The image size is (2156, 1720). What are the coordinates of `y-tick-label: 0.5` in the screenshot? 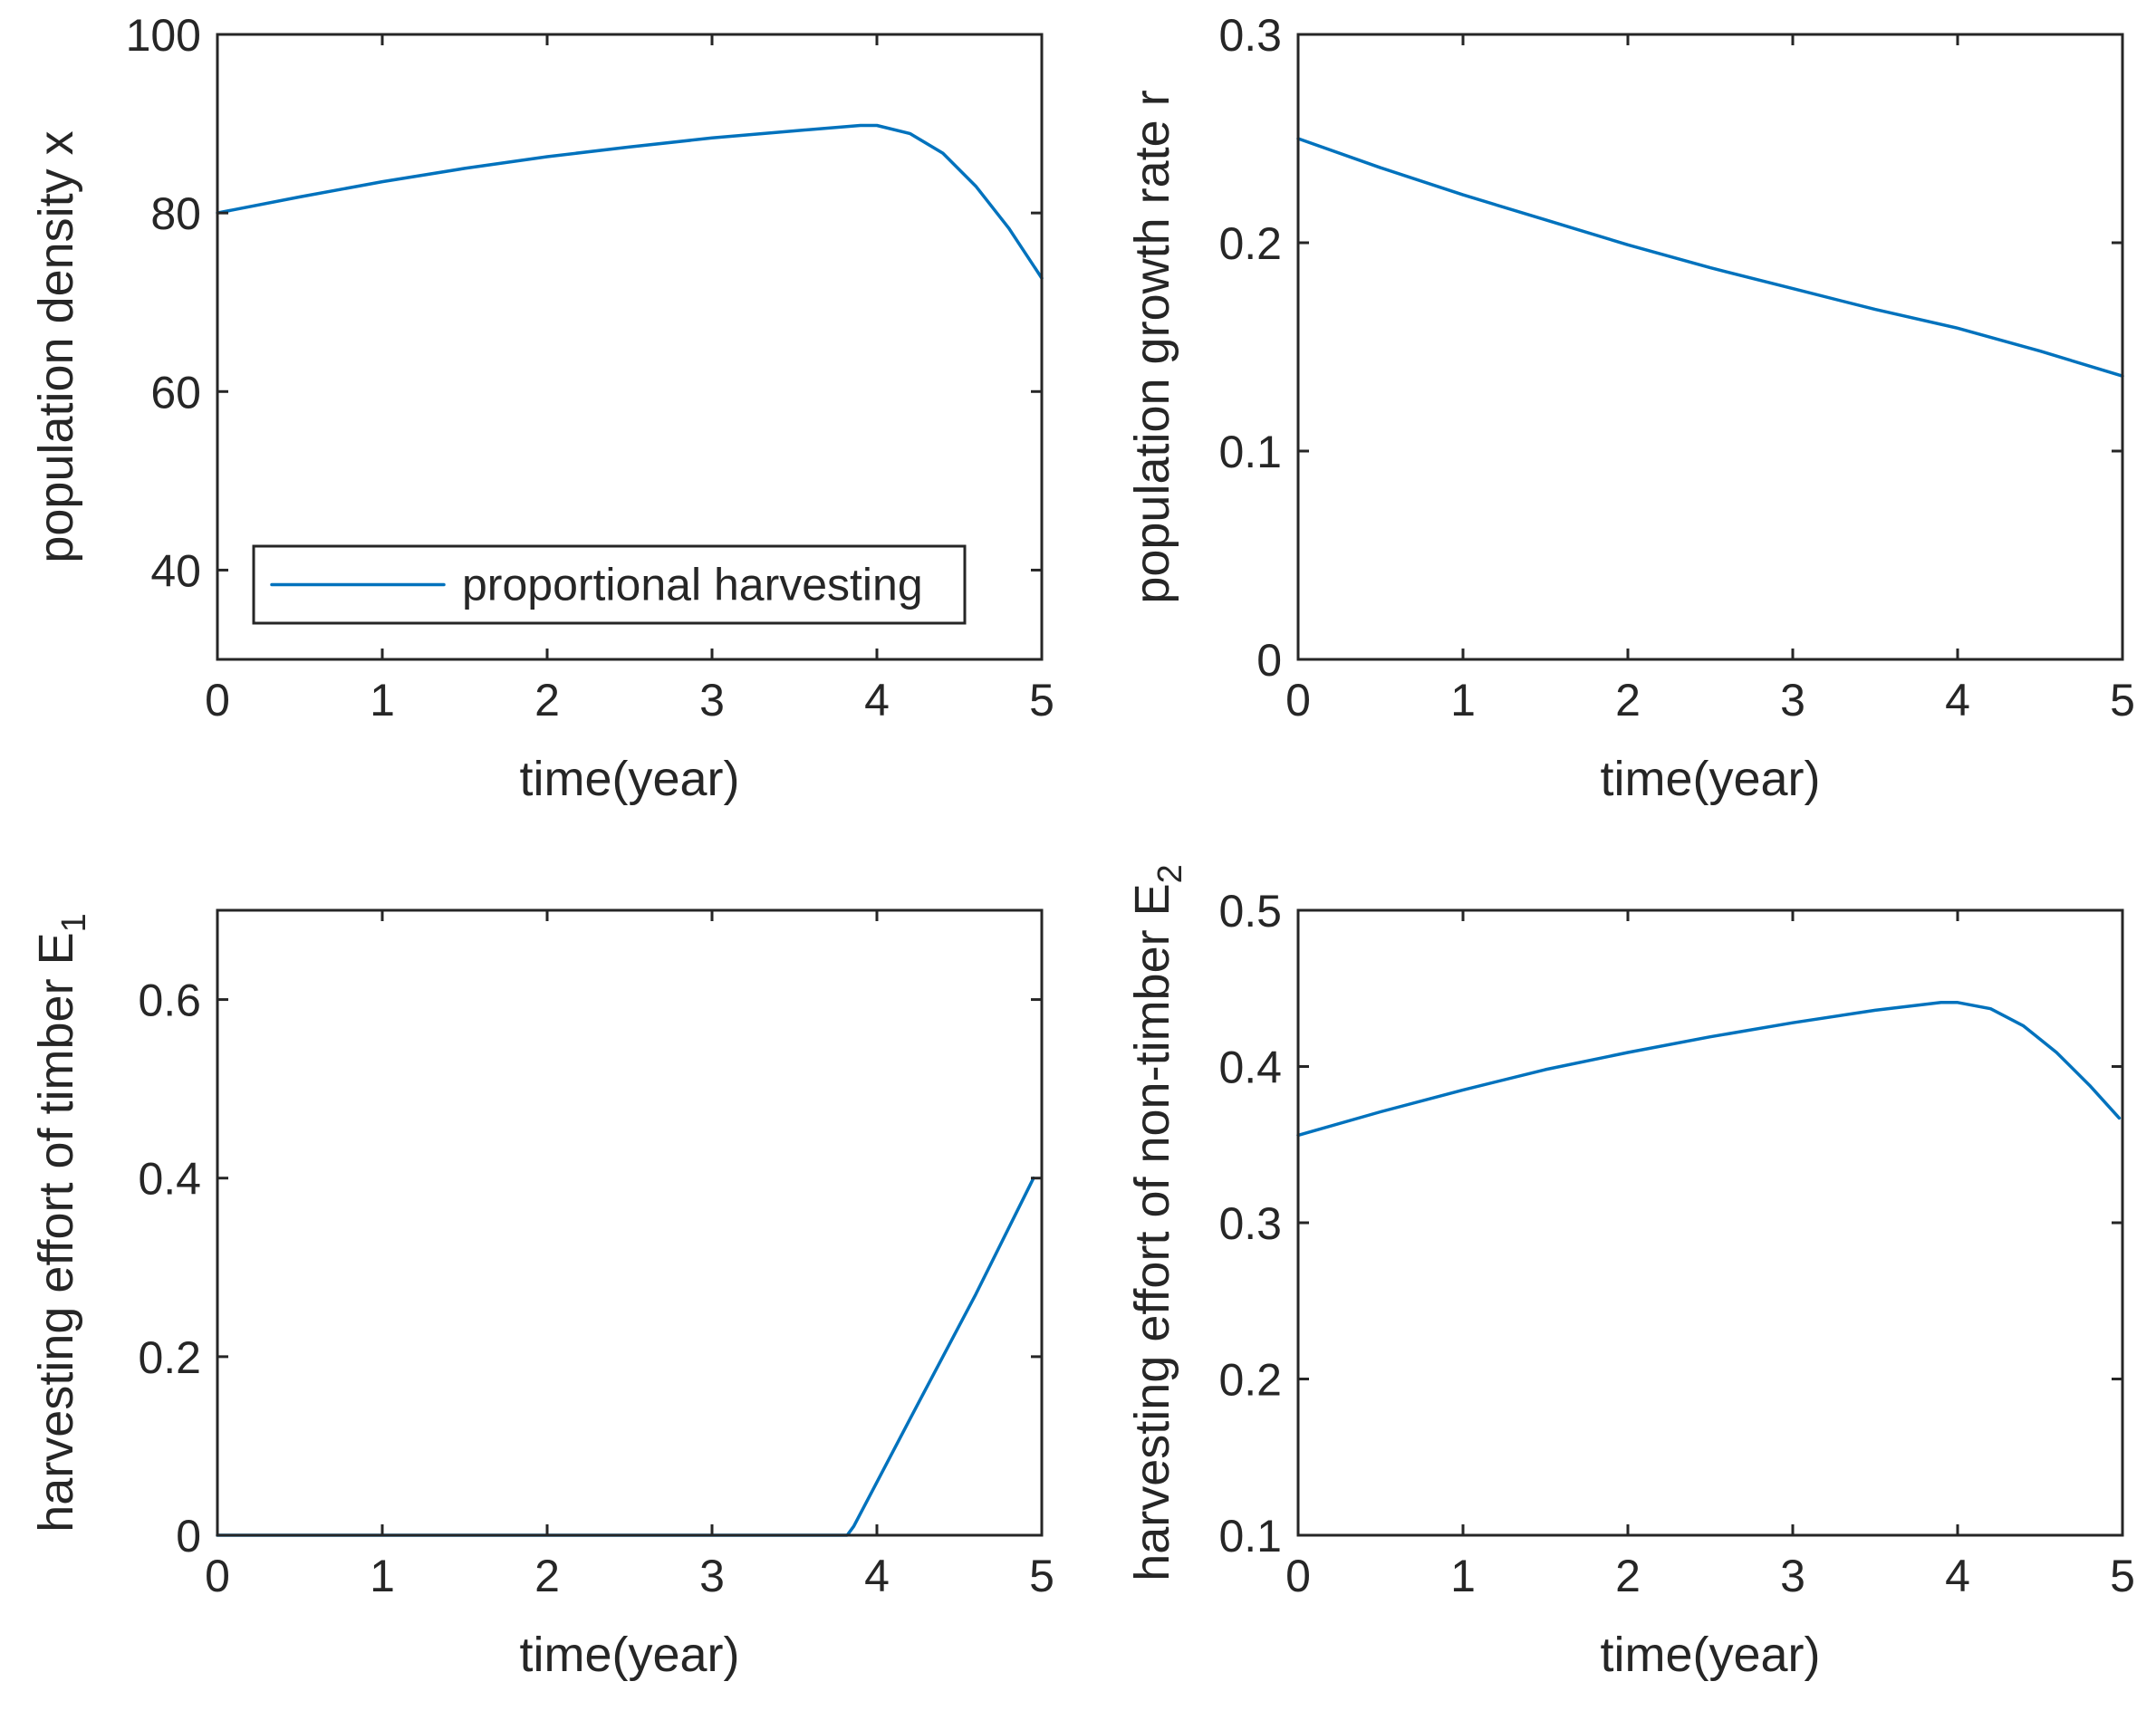 It's located at (1250, 911).